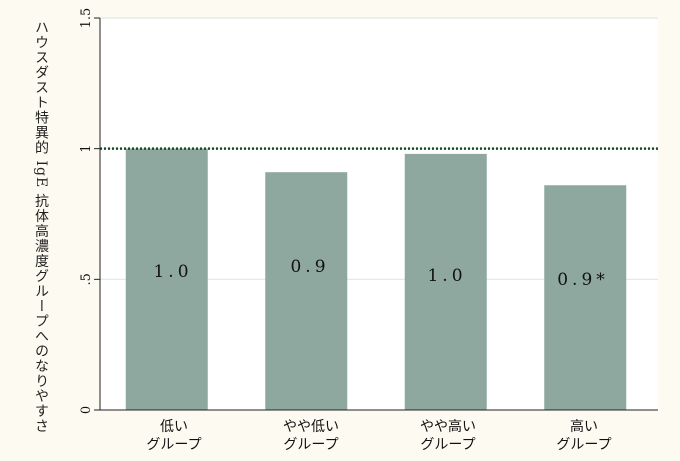 The width and height of the screenshot is (680, 461). Describe the element at coordinates (89, 211) in the screenshot. I see `y-ticks: 0 .5 1 1.5` at that location.